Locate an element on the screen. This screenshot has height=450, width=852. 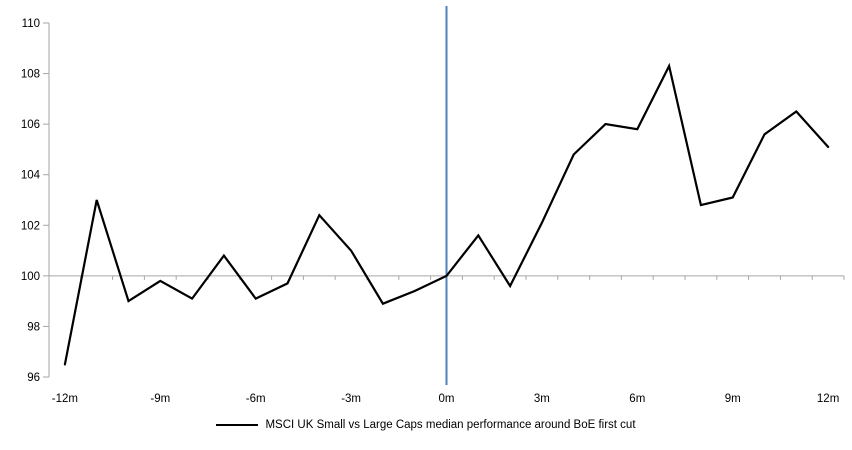
x-axis-label: 6m is located at coordinates (637, 399).